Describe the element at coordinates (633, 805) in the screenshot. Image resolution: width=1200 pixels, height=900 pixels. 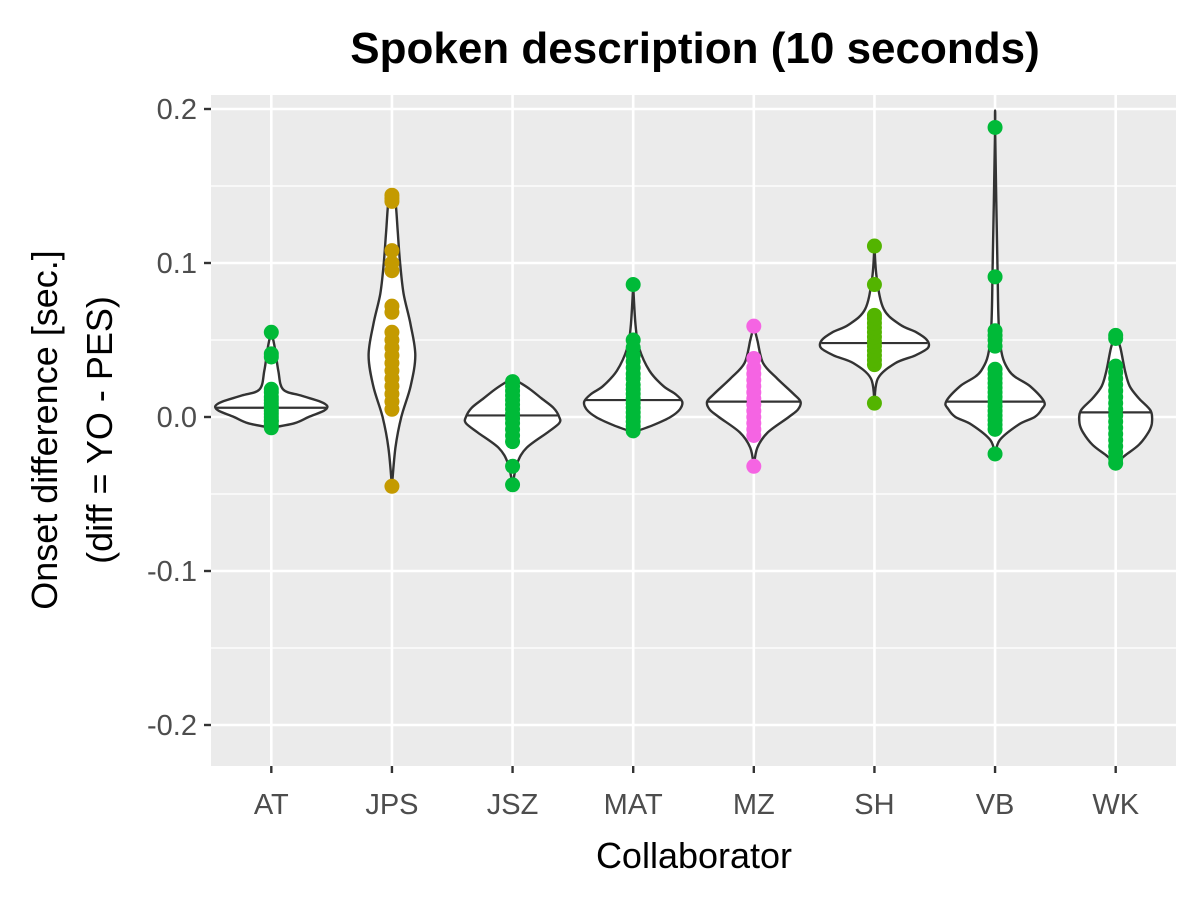
I see `x-tick-label-mat: MAT` at that location.